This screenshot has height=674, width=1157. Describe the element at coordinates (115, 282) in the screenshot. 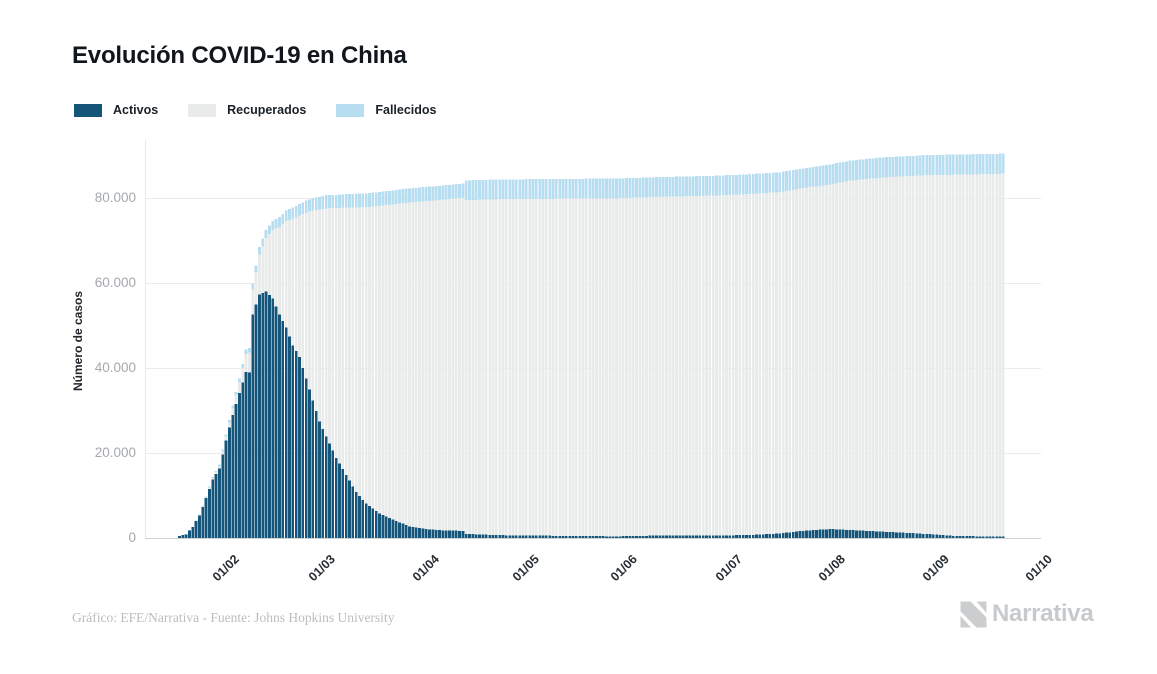

I see `y-tick-60000: 60.000` at that location.